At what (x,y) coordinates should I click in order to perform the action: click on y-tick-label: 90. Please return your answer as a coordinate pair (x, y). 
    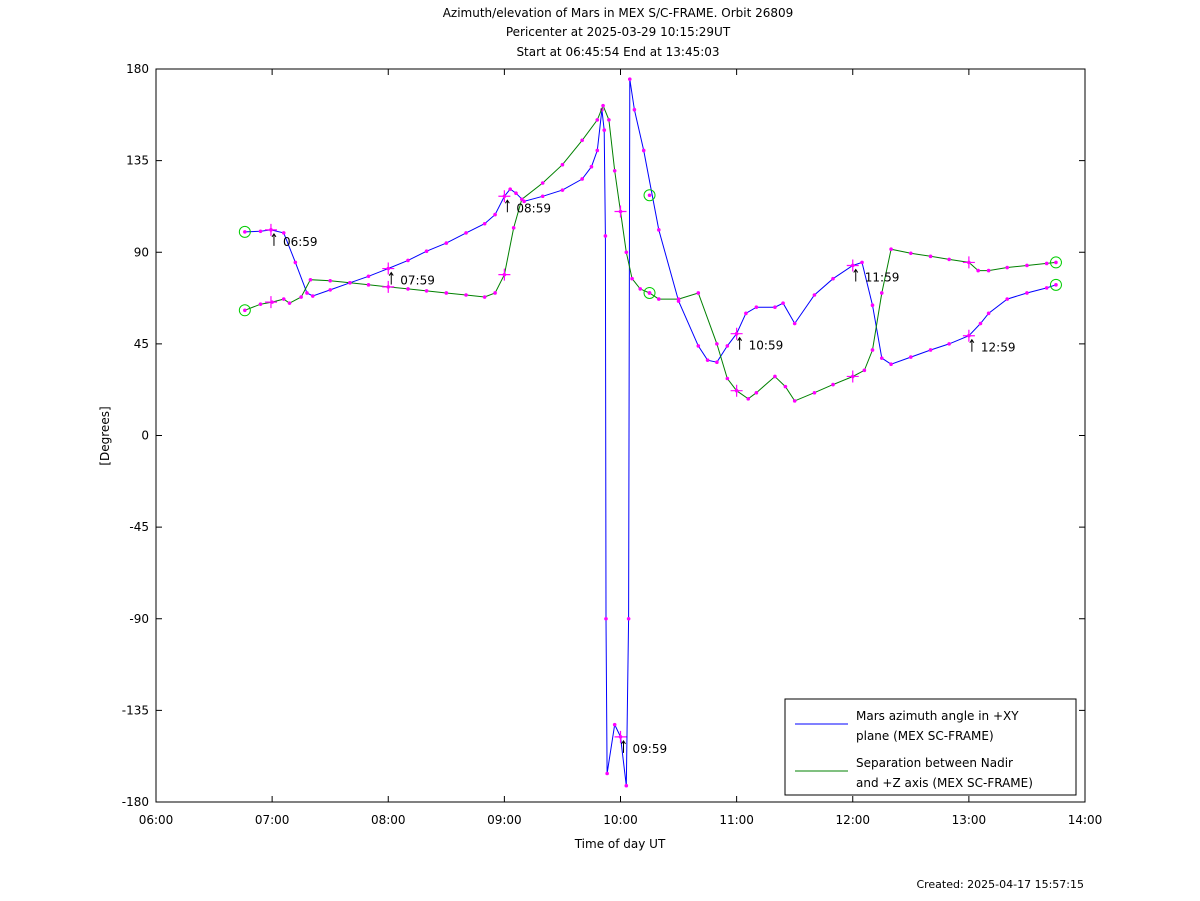
    Looking at the image, I should click on (141, 252).